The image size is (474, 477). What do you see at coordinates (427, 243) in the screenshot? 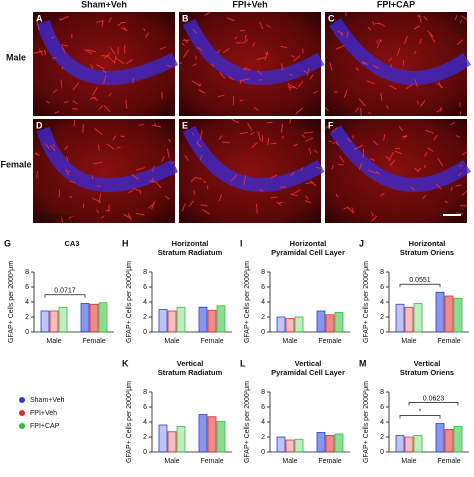
I see `chart-title: Horizontal` at bounding box center [427, 243].